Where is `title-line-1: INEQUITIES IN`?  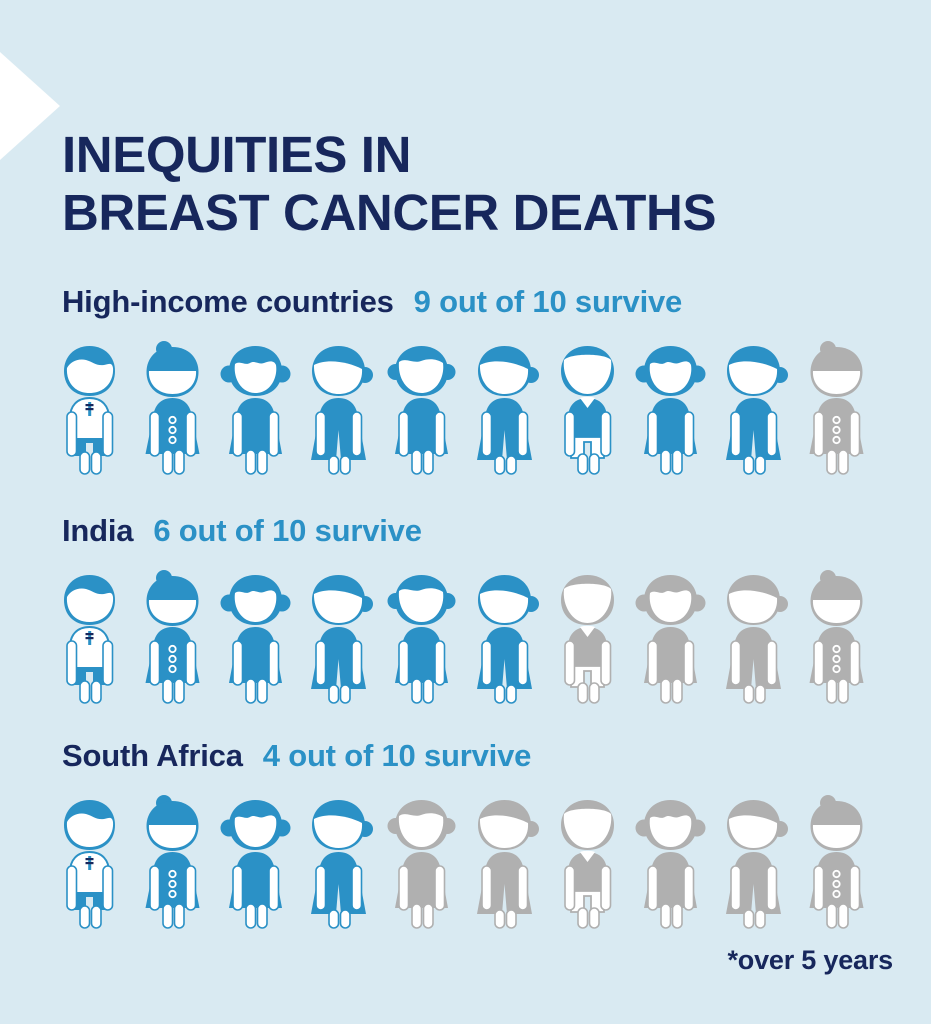
title-line-1: INEQUITIES IN is located at coordinates (237, 154).